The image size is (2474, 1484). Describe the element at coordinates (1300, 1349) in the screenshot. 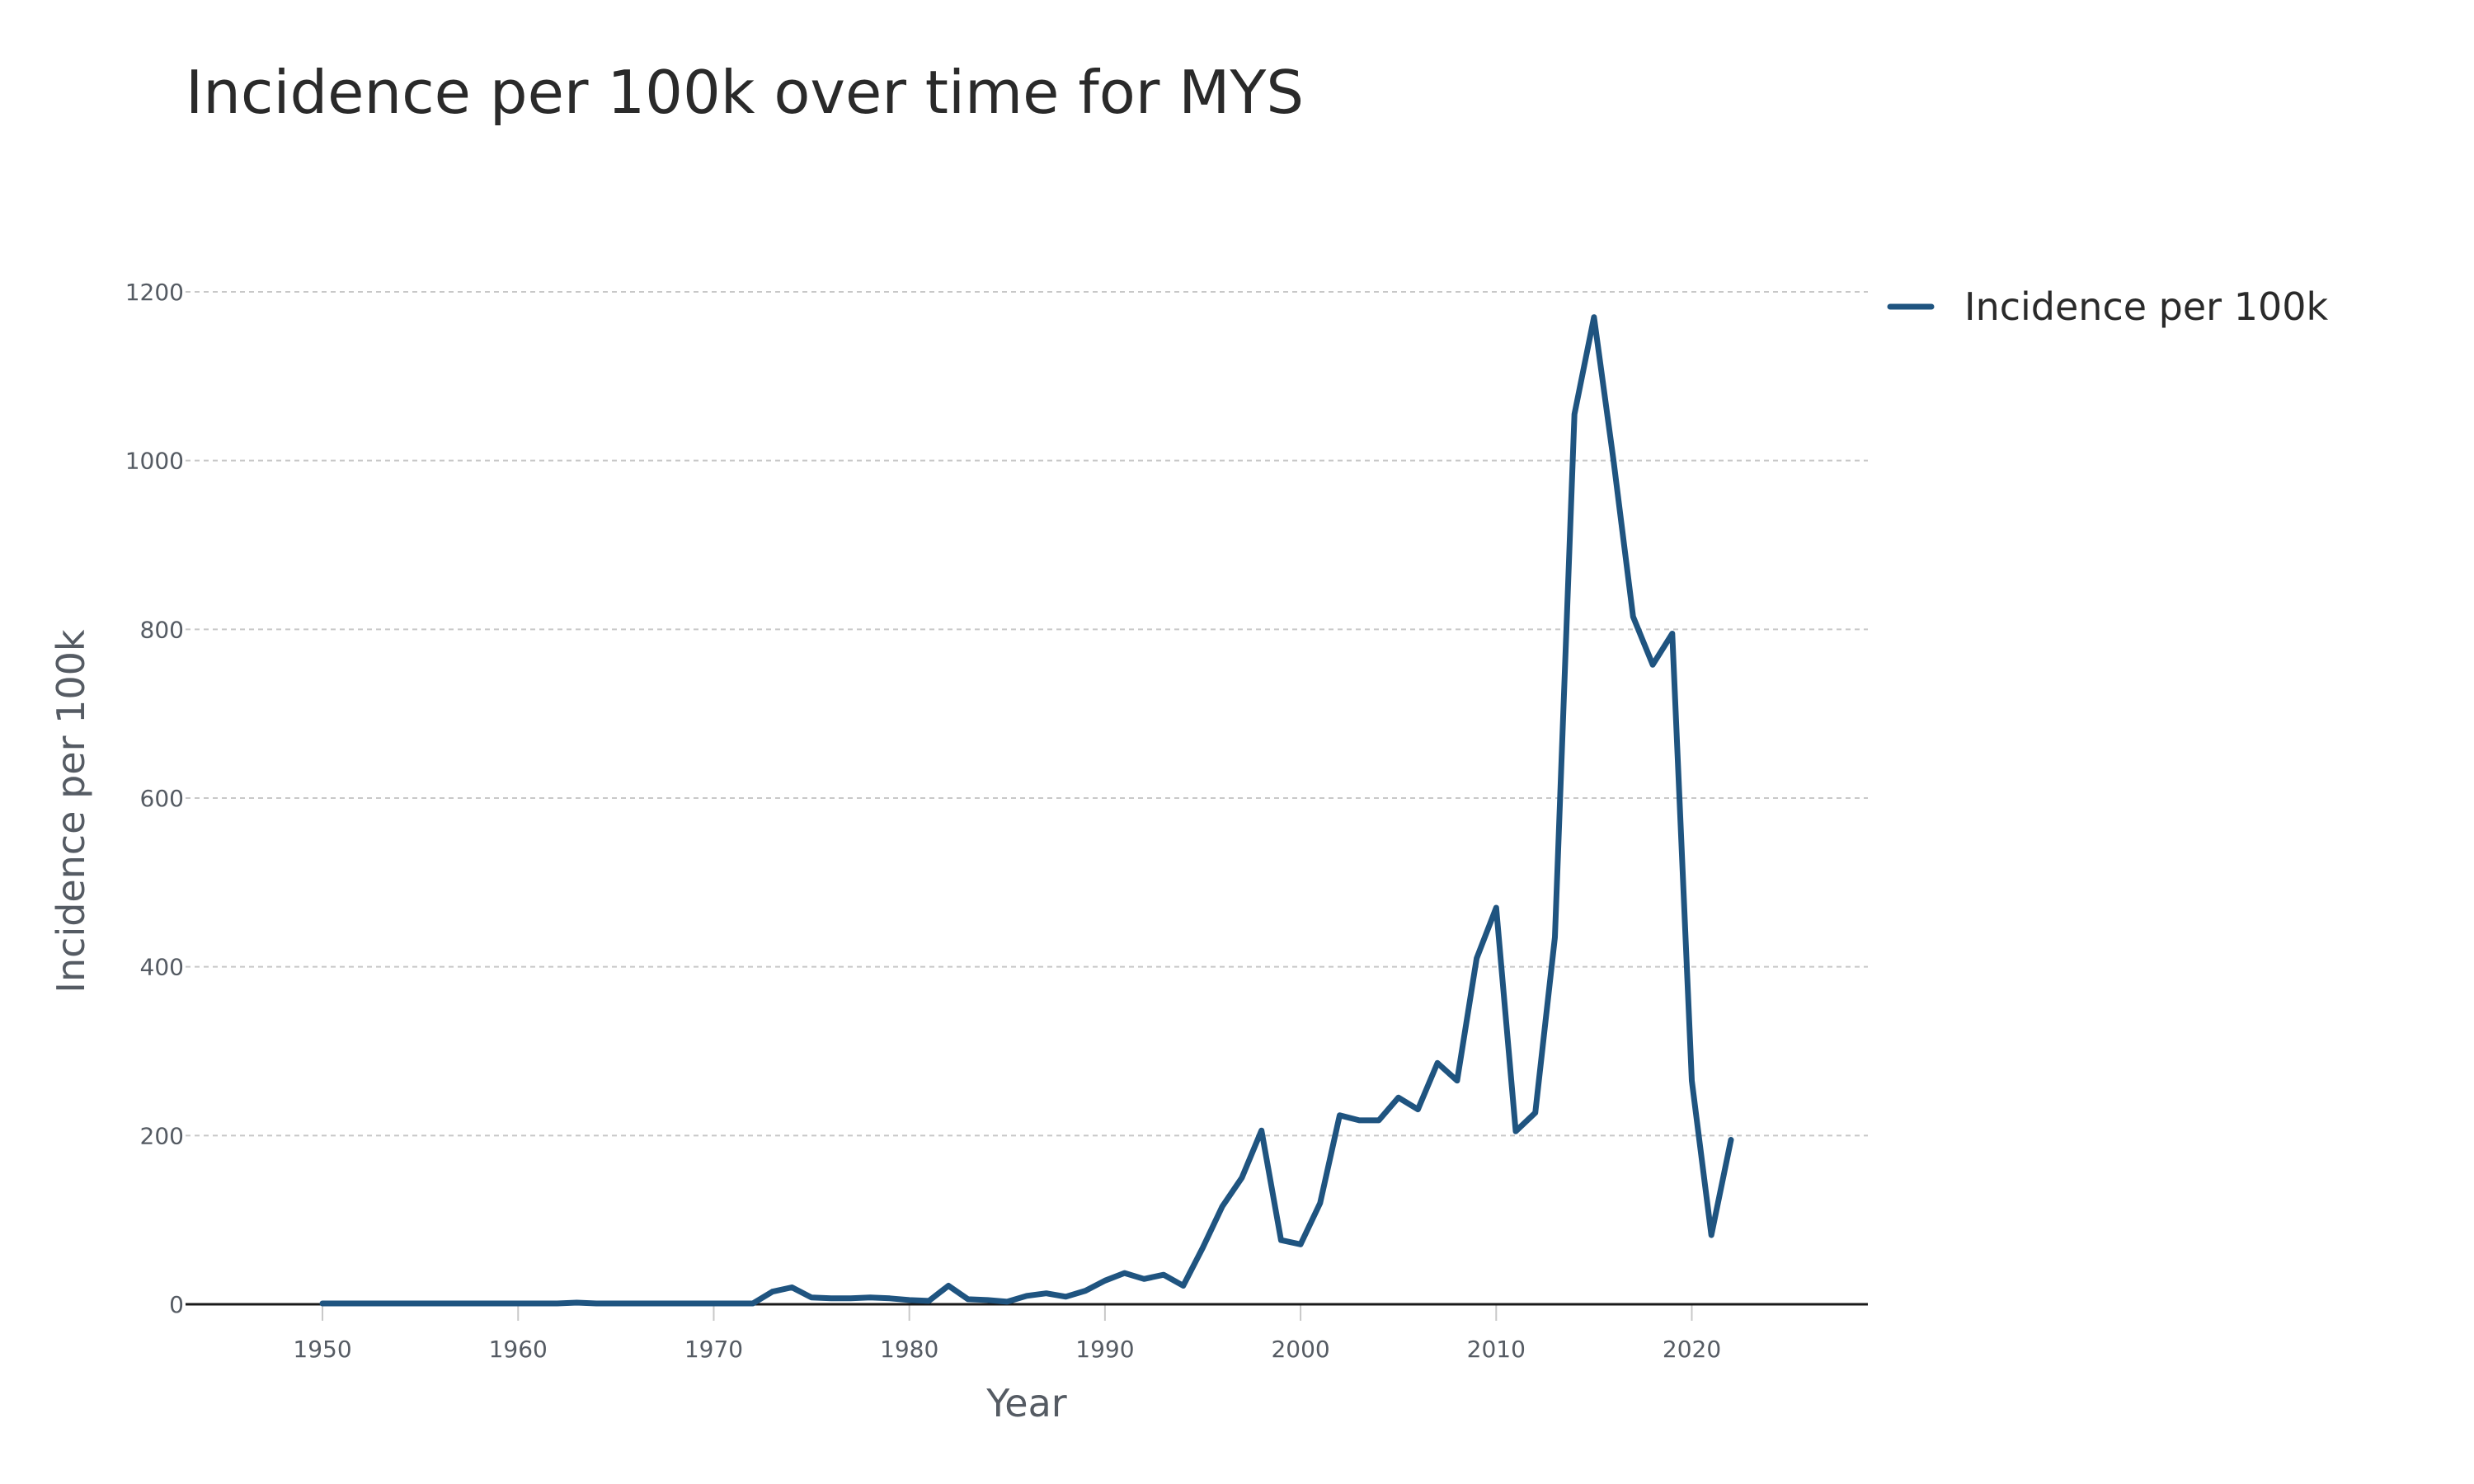

I see `x-tick-label-2000: 2000` at that location.